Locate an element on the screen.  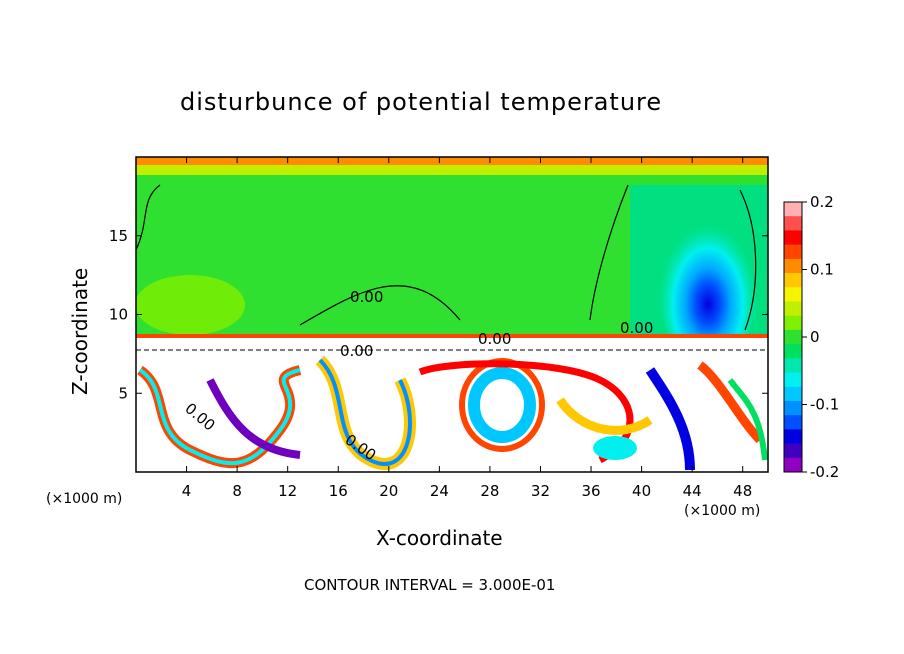
x-unit-label-left: (×1000 m) is located at coordinates (84, 499).